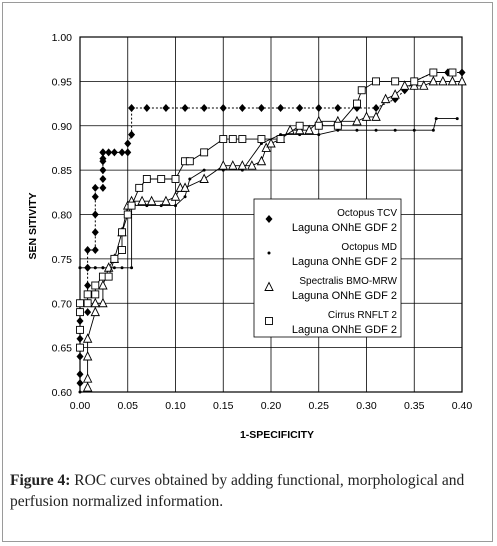  What do you see at coordinates (369, 247) in the screenshot?
I see `legend-entry-name: Octopus MD` at bounding box center [369, 247].